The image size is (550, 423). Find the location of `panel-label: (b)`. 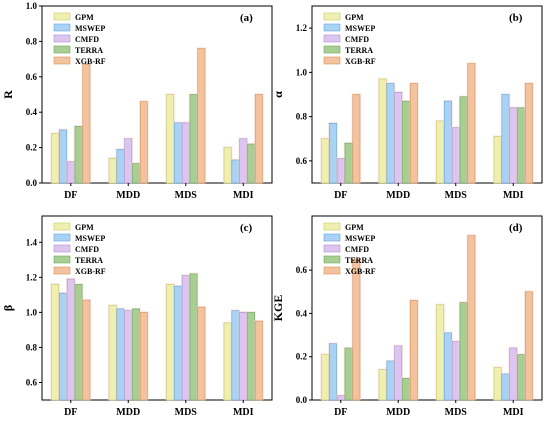

panel-label: (b) is located at coordinates (516, 18).